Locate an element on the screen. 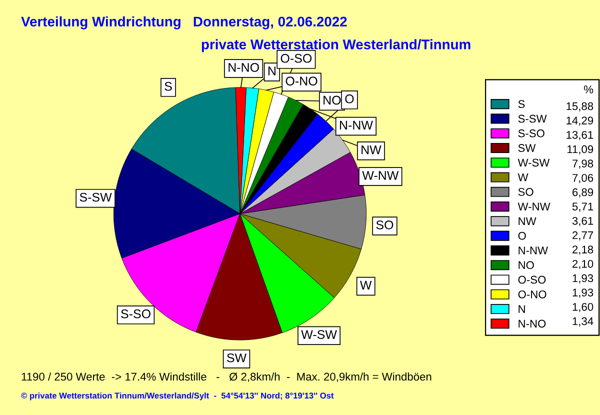  data-label: 7,98 is located at coordinates (583, 164).